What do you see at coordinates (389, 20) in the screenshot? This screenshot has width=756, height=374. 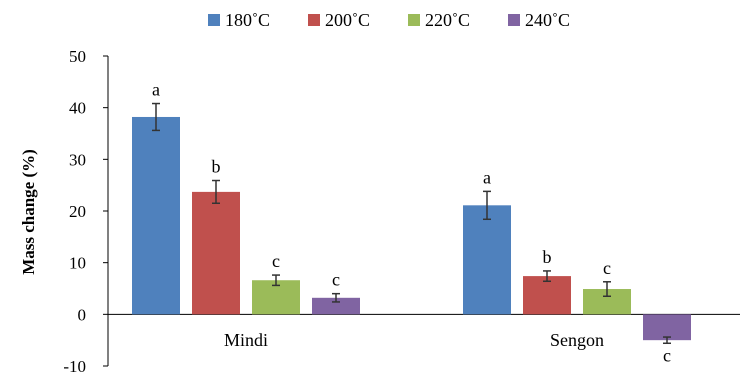 I see `legend: 180˚C 200˚C 220˚C 240˚C` at bounding box center [389, 20].